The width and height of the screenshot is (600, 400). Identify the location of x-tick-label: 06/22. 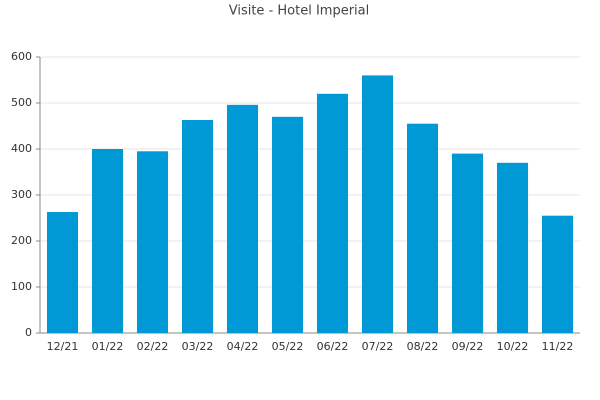
(333, 346).